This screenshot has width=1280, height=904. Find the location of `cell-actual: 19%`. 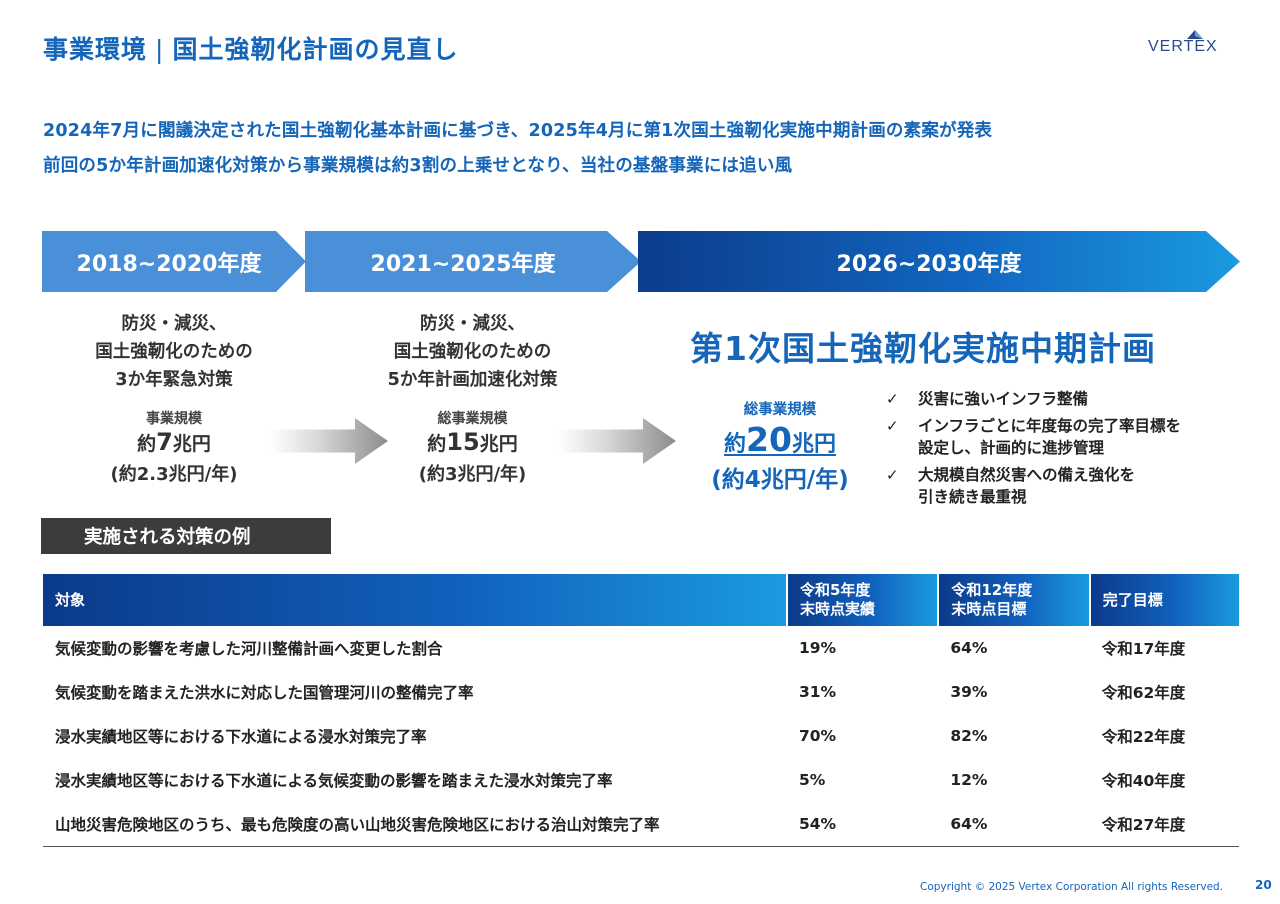

cell-actual: 19% is located at coordinates (817, 648).